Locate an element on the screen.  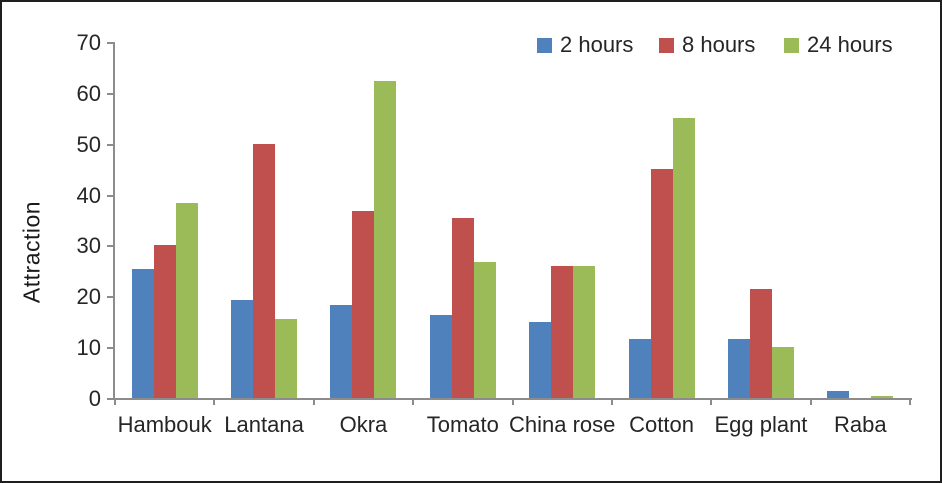
x-category-label: Egg plant is located at coordinates (761, 424).